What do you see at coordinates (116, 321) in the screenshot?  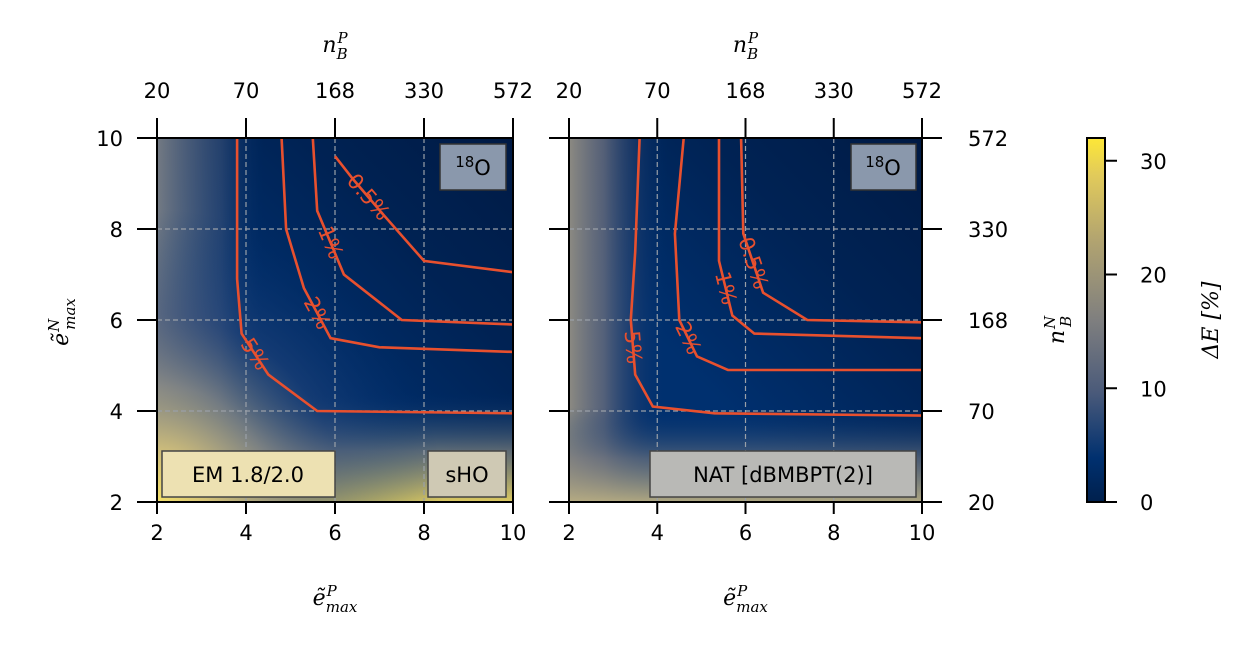 I see `y-tick-label: 6` at bounding box center [116, 321].